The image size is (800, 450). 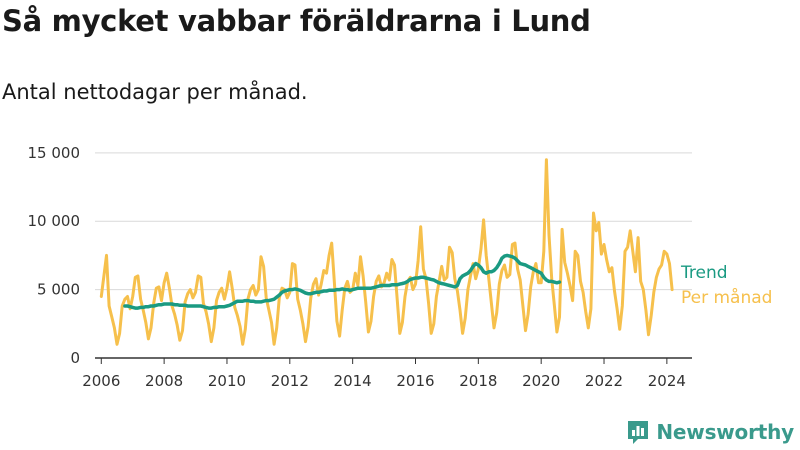 I want to click on x-tick-label-4: 2014, so click(x=353, y=381).